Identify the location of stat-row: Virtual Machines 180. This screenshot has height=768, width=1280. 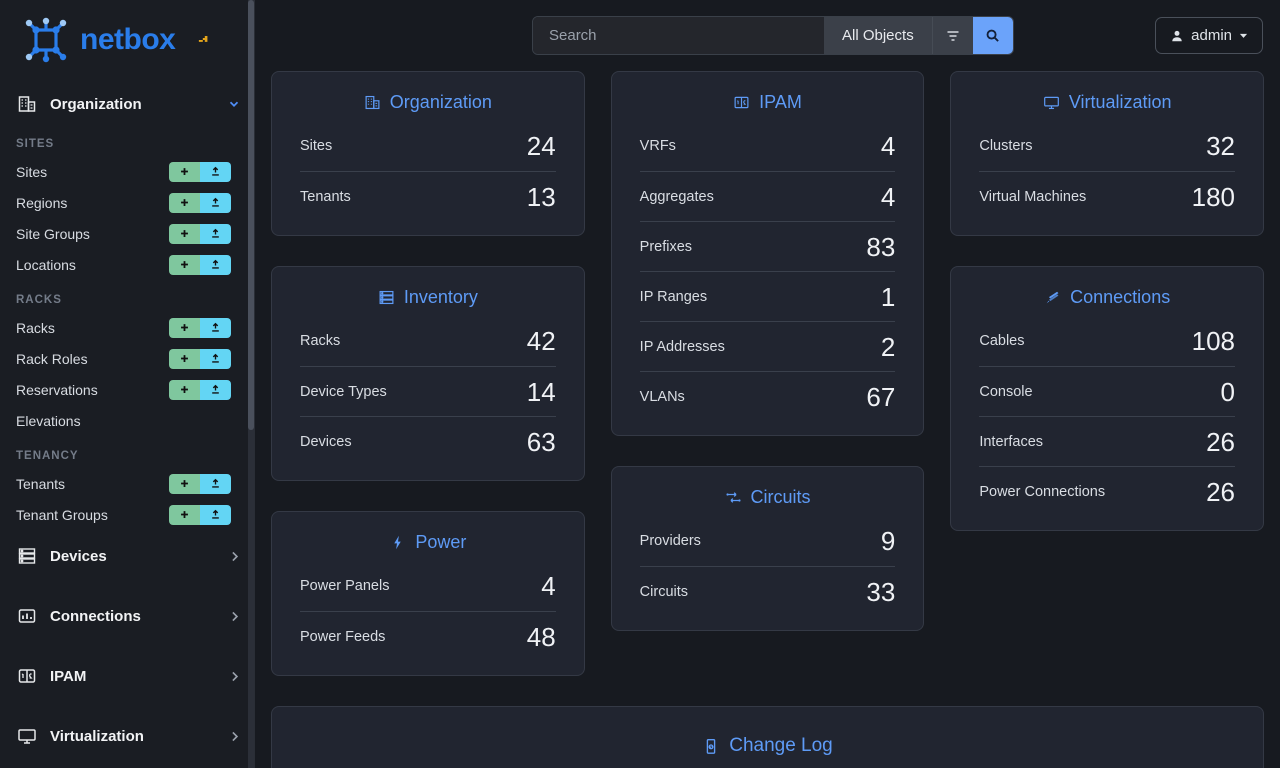
(1107, 196).